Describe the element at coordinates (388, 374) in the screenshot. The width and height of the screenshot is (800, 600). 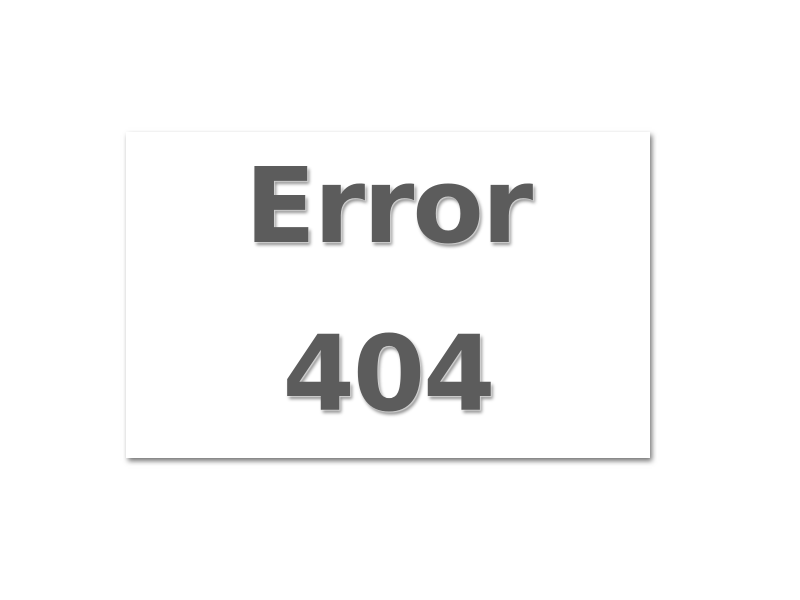
I see `error-code: 404` at that location.